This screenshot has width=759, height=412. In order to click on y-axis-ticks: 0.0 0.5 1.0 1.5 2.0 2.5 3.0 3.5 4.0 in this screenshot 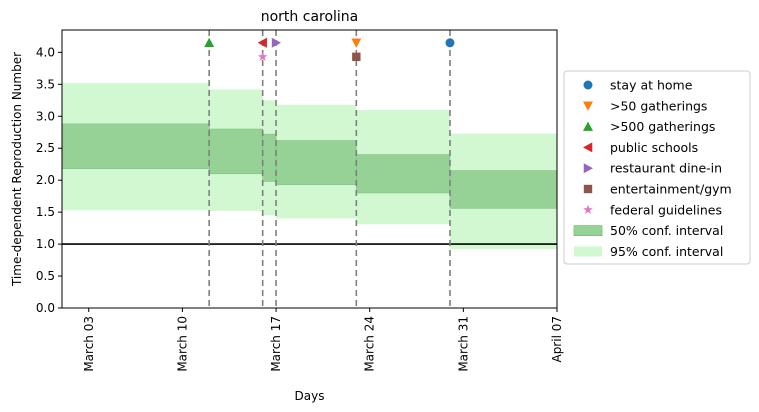, I will do `click(49, 180)`.